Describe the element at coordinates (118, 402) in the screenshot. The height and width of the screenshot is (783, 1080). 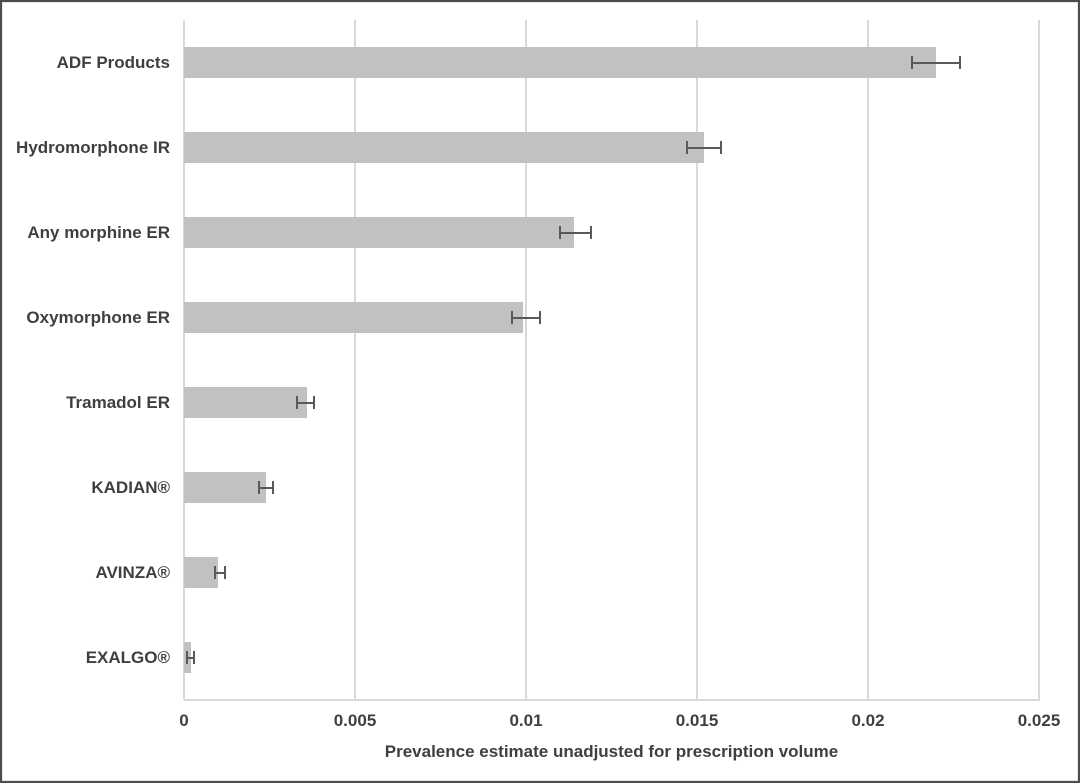
I see `category-label: Tramadol ER` at that location.